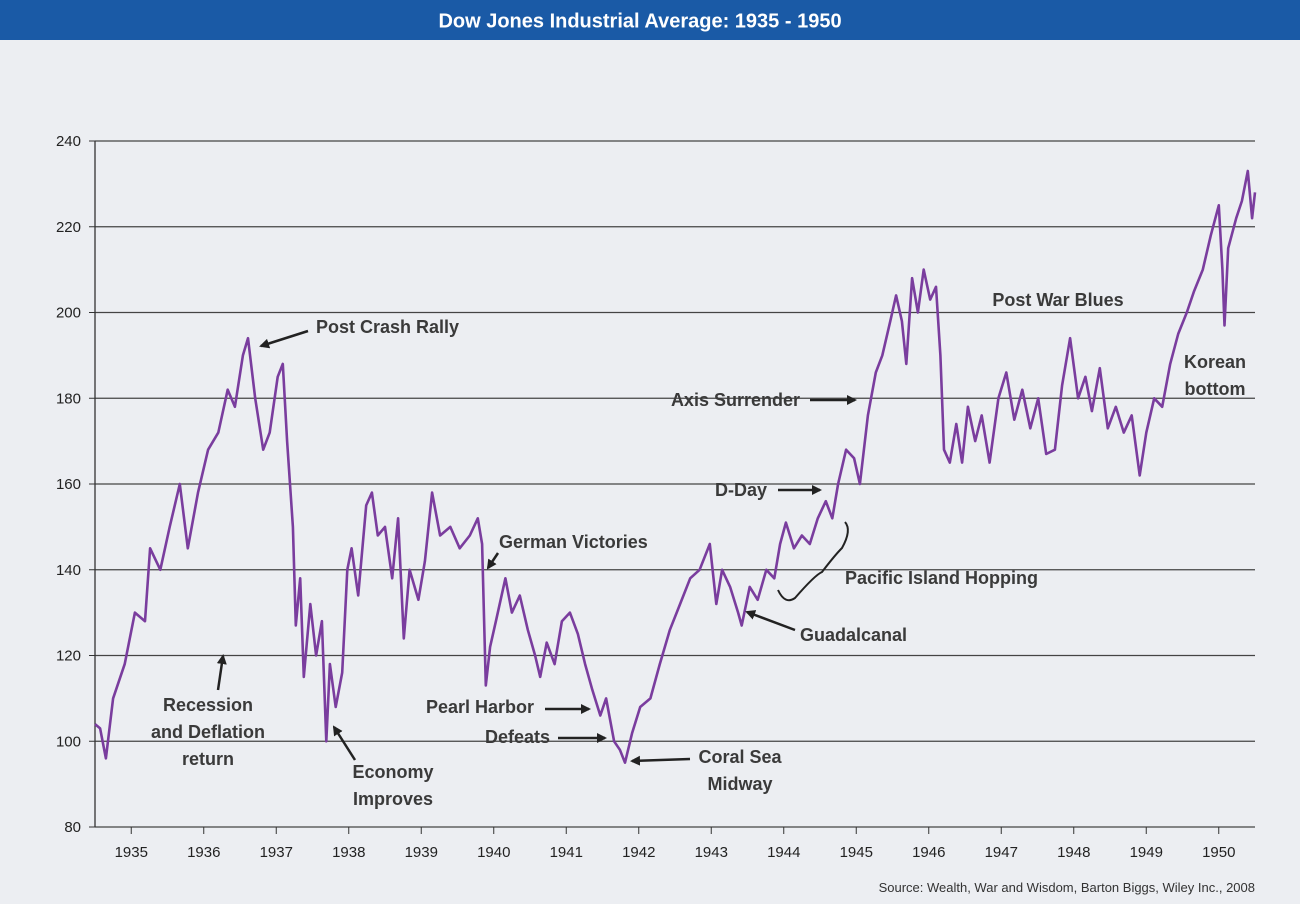 This screenshot has height=904, width=1300. I want to click on y-tick-label: 240, so click(68, 141).